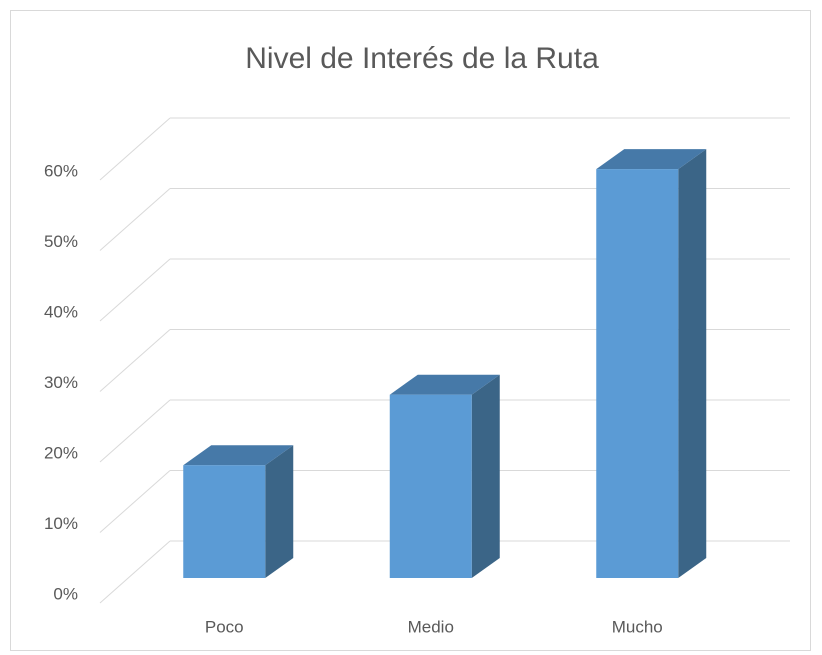 The height and width of the screenshot is (655, 822). Describe the element at coordinates (61, 382) in the screenshot. I see `y-tick-label: 30%` at that location.